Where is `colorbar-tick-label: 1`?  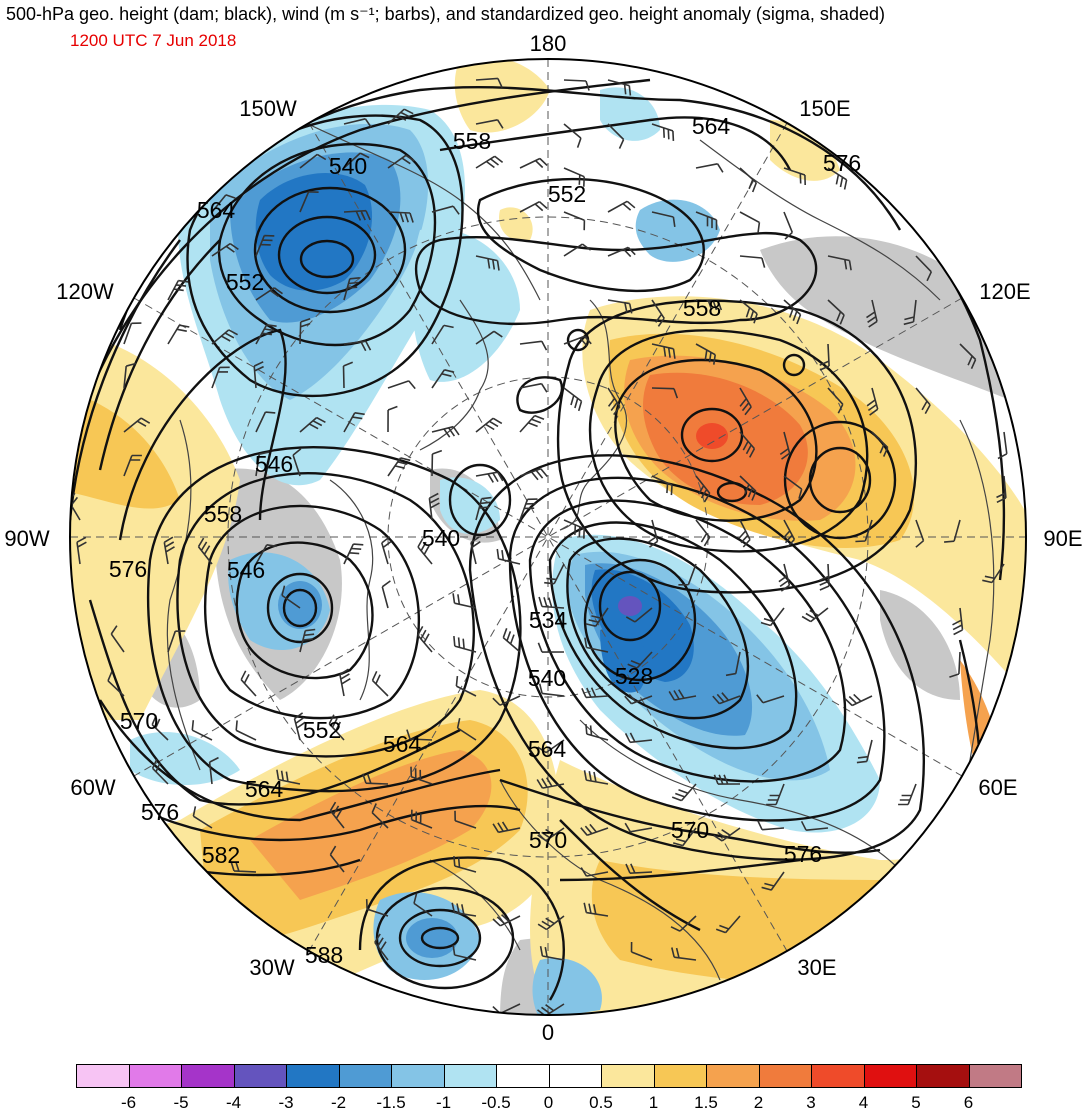 colorbar-tick-label: 1 is located at coordinates (653, 1102).